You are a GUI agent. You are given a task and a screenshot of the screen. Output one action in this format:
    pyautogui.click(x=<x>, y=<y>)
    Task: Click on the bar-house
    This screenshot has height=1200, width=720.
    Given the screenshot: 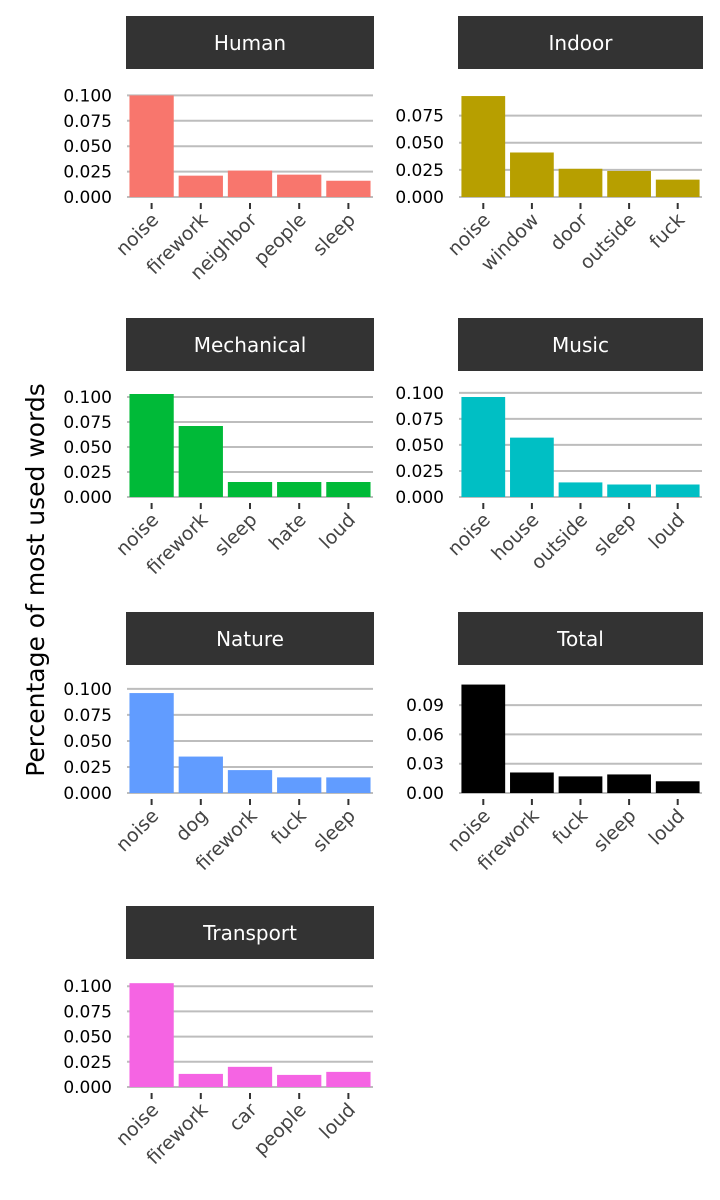 What is the action you would take?
    pyautogui.click(x=532, y=467)
    